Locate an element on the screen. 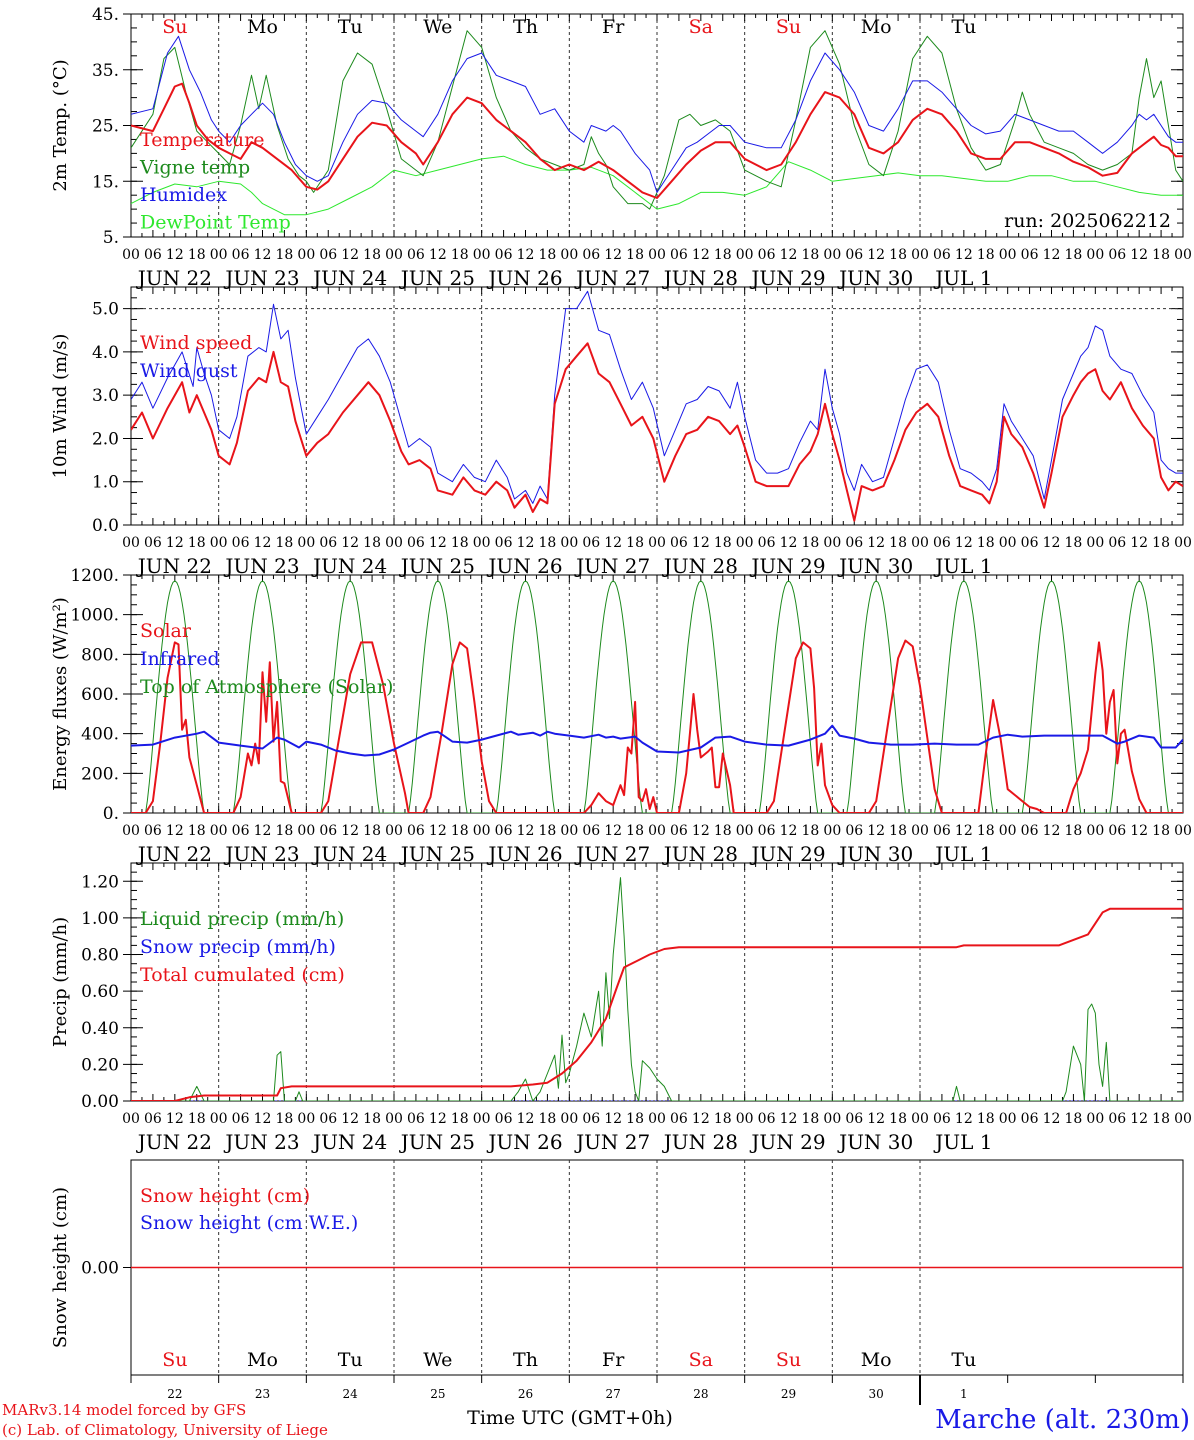 The height and width of the screenshot is (1440, 1194). y-tick-label: 1200. is located at coordinates (94, 576).